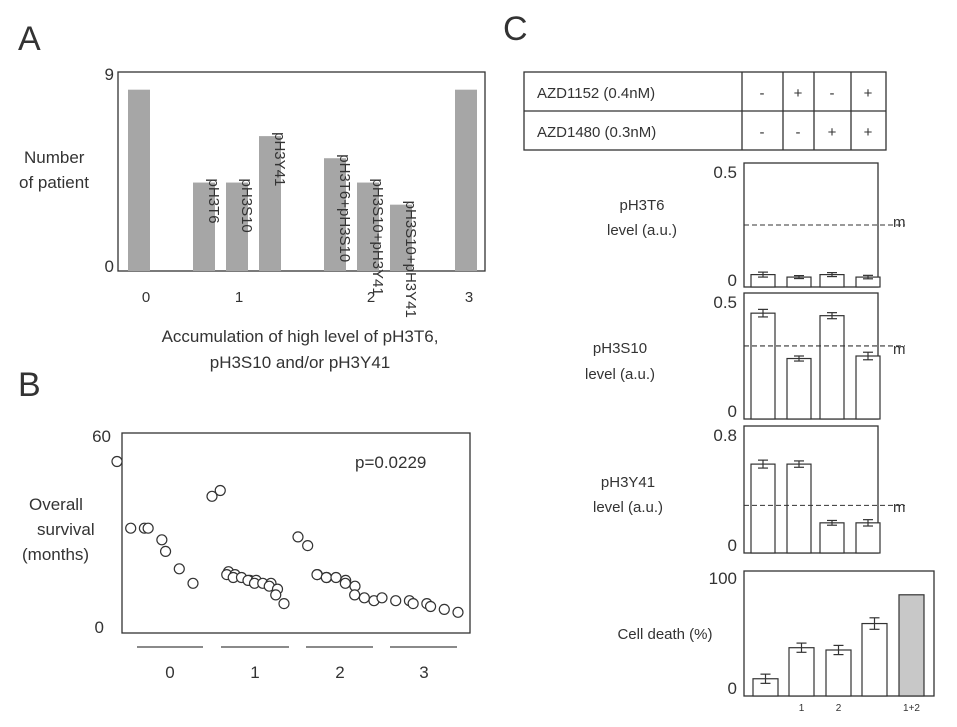 The width and height of the screenshot is (957, 727). I want to click on celldeath-ylabel: Cell death (%), so click(664, 634).